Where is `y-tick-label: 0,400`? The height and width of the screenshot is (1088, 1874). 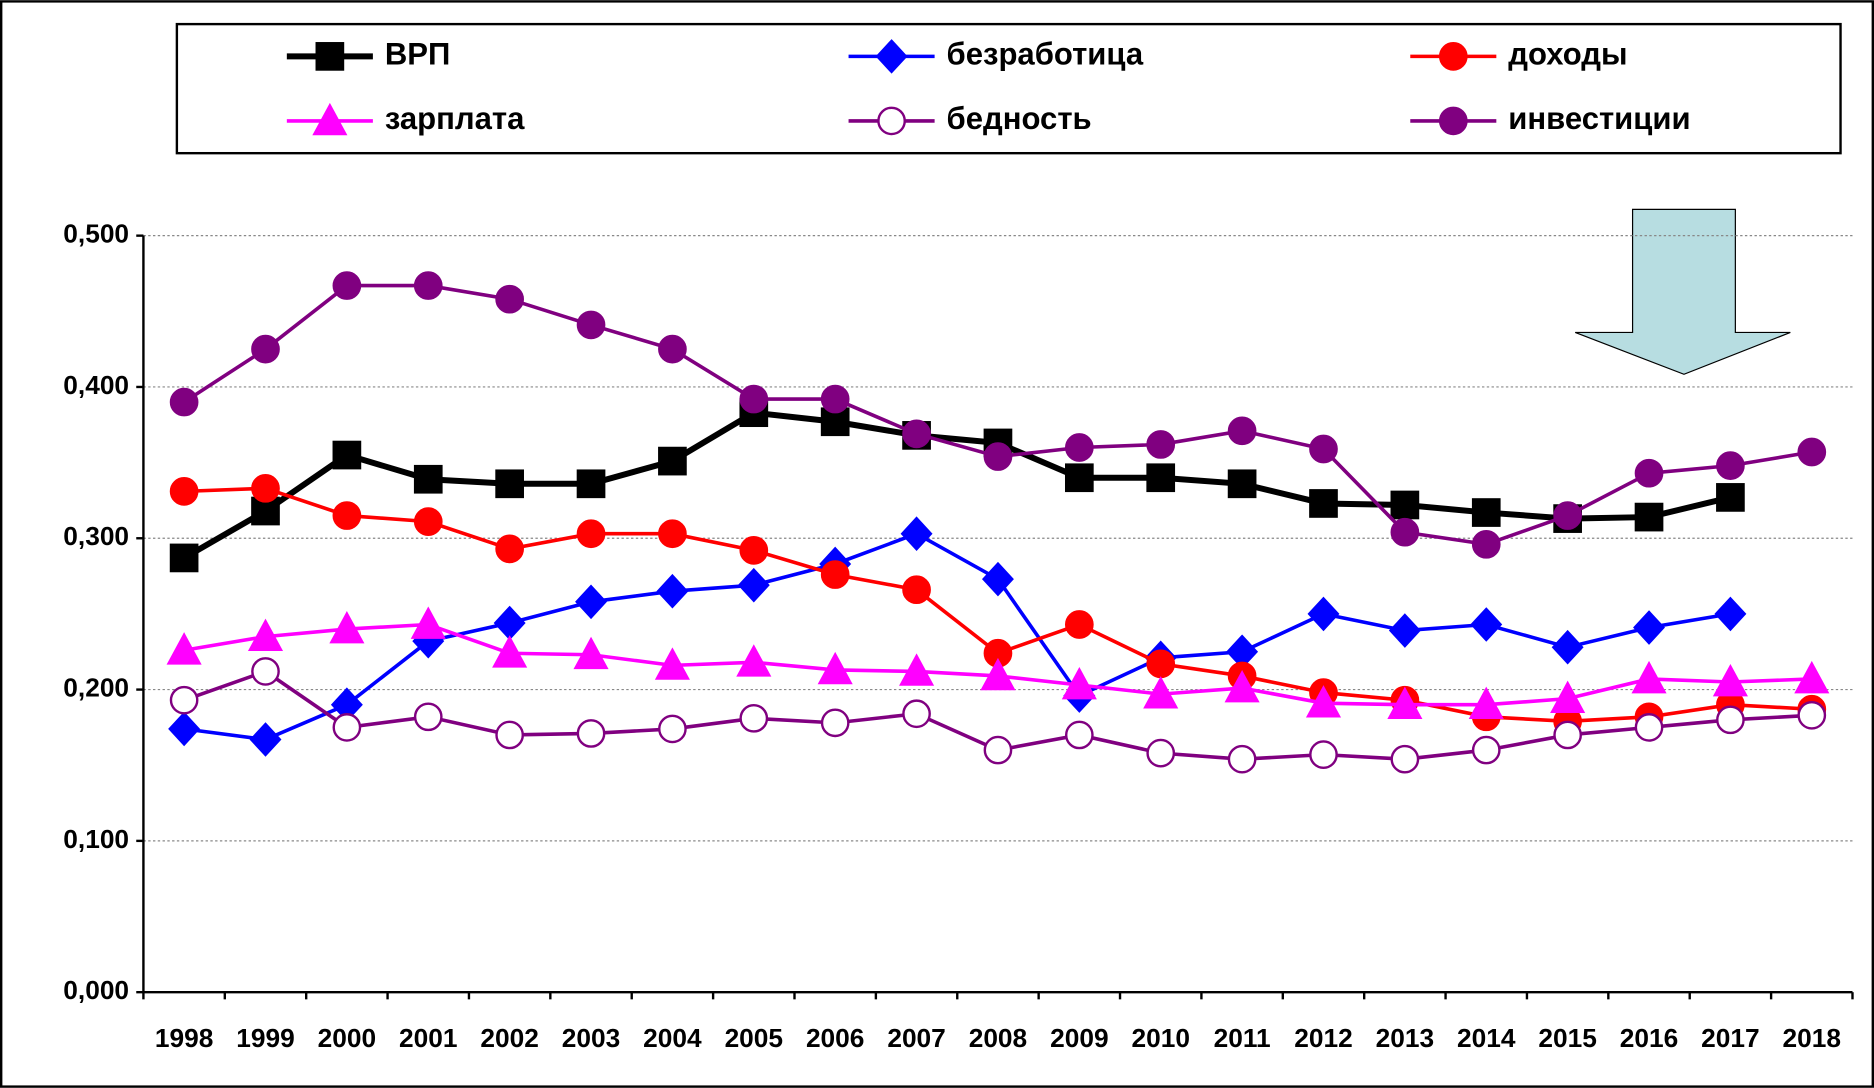 y-tick-label: 0,400 is located at coordinates (96, 385).